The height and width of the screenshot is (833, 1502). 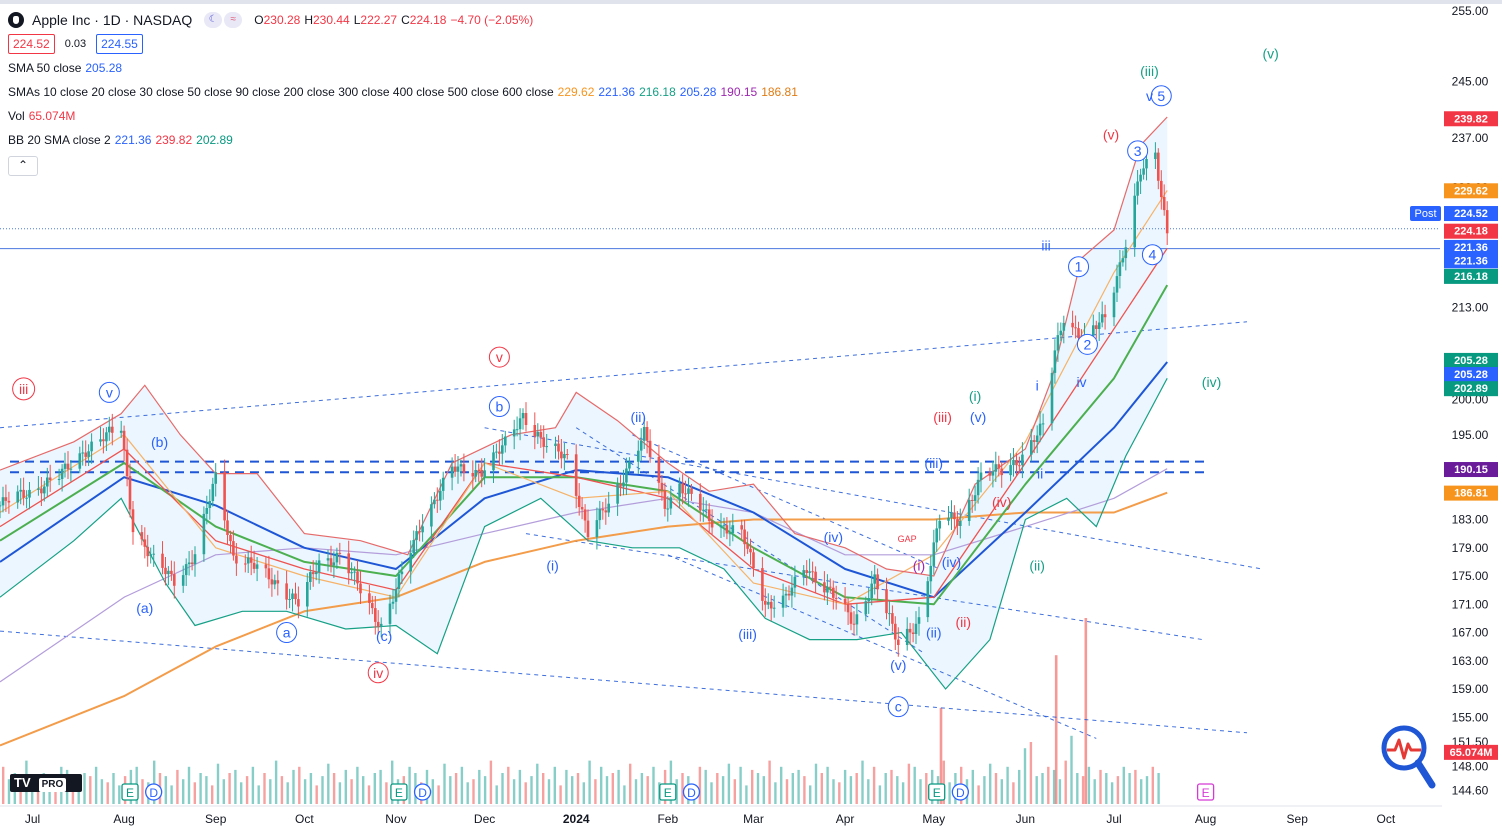 What do you see at coordinates (16, 116) in the screenshot?
I see `vol-label: Vol` at bounding box center [16, 116].